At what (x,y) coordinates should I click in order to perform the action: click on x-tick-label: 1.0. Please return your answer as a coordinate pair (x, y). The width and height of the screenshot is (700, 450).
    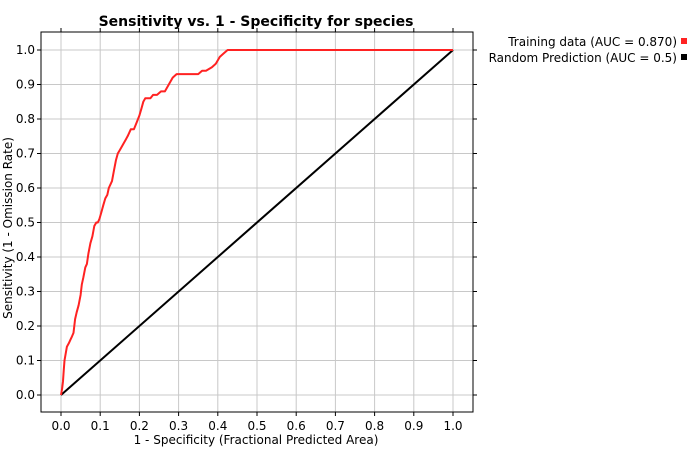
    Looking at the image, I should click on (452, 426).